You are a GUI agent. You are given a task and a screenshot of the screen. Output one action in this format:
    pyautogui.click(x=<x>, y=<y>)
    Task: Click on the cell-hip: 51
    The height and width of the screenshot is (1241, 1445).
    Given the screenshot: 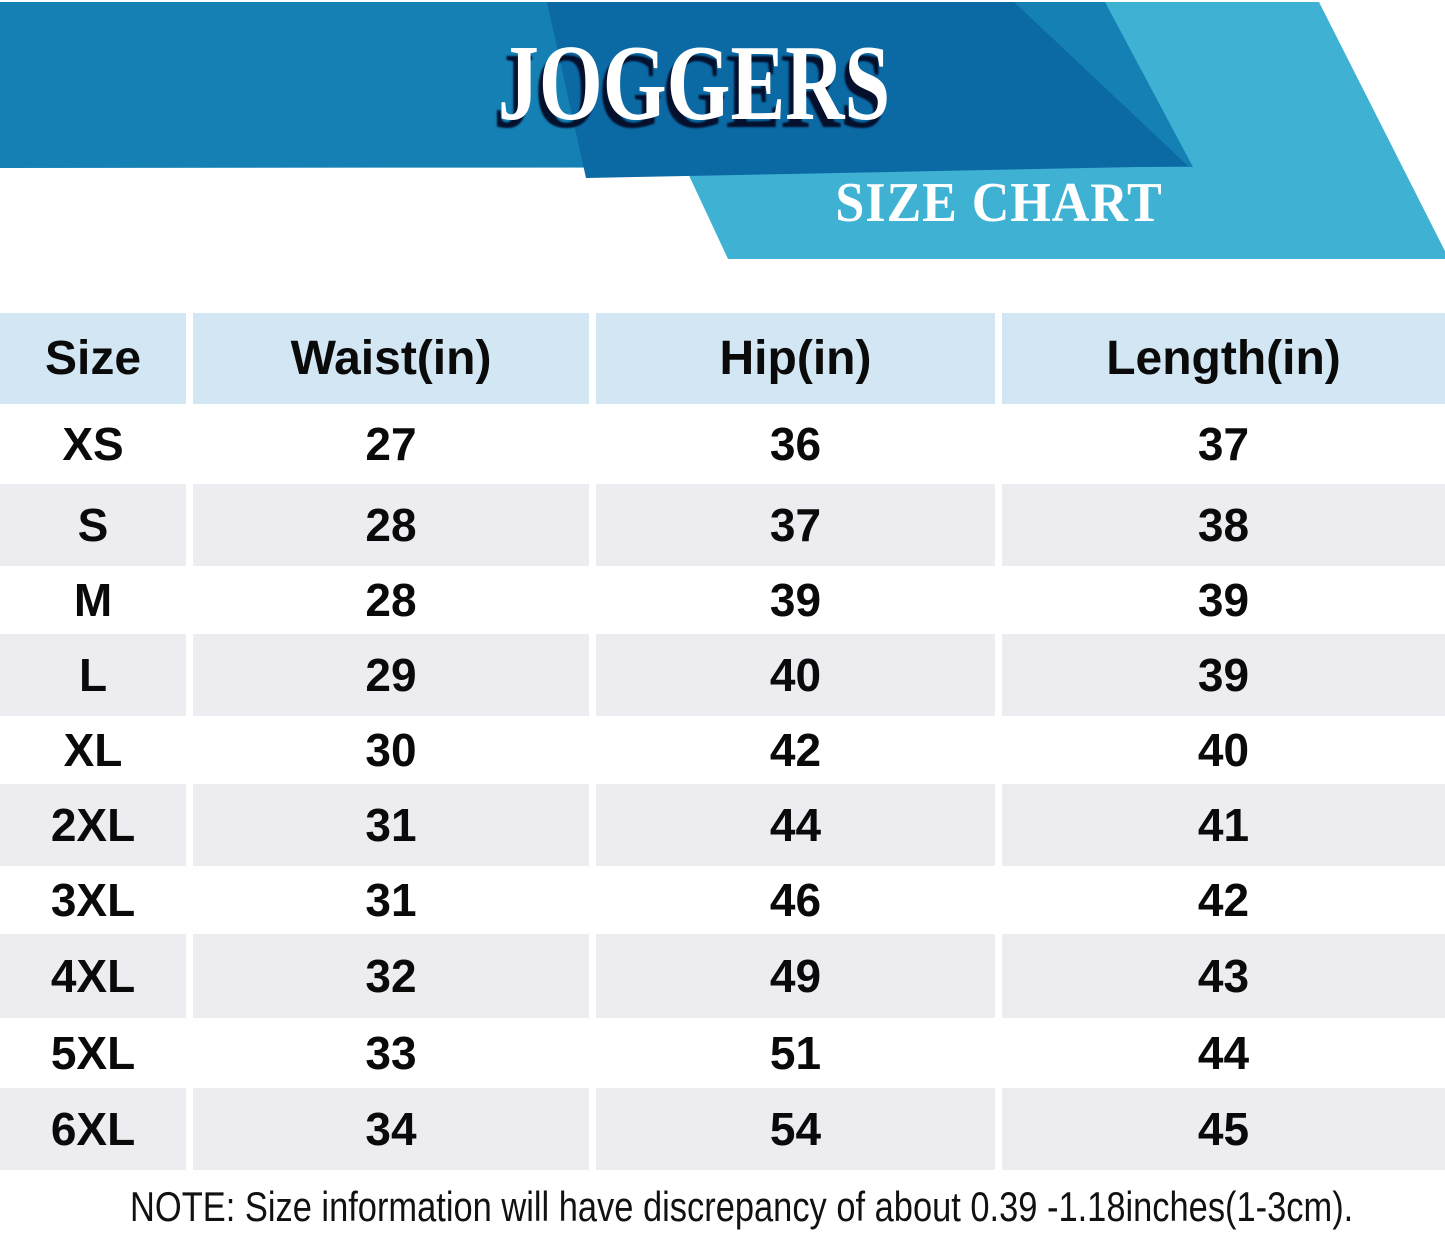 What is the action you would take?
    pyautogui.click(x=795, y=1053)
    